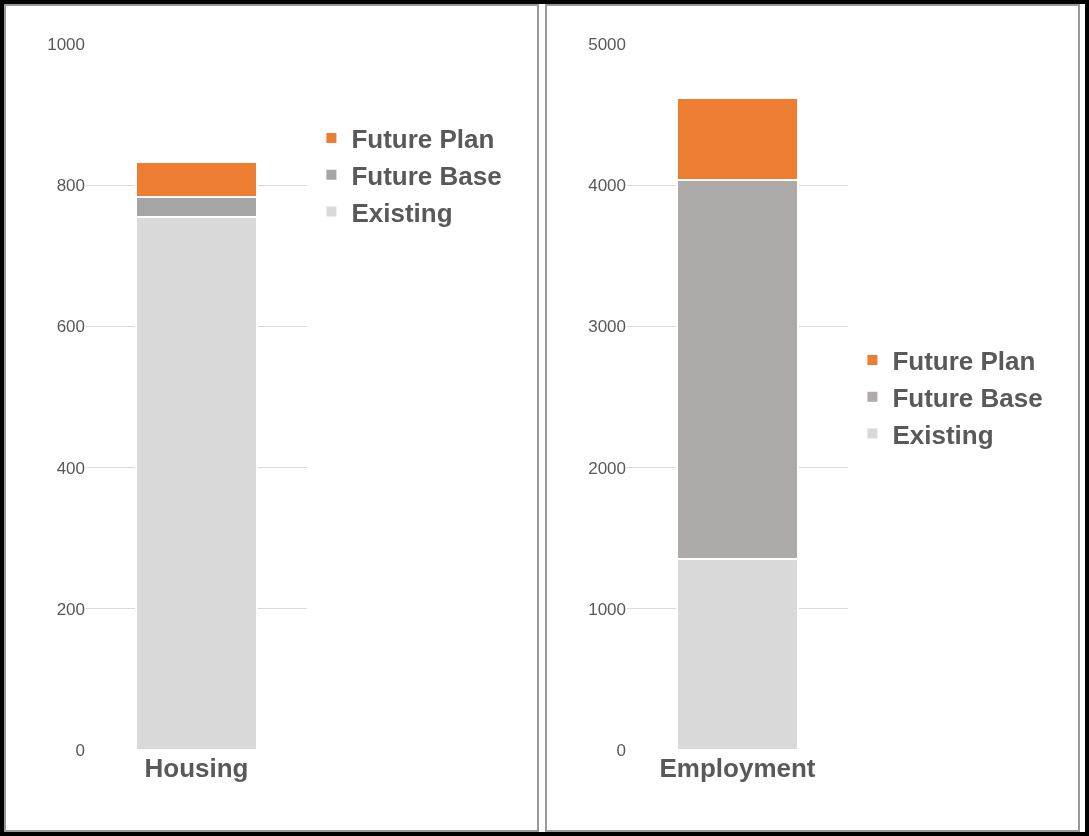 The image size is (1089, 836). Describe the element at coordinates (70, 327) in the screenshot. I see `y-tick-label: 600` at that location.